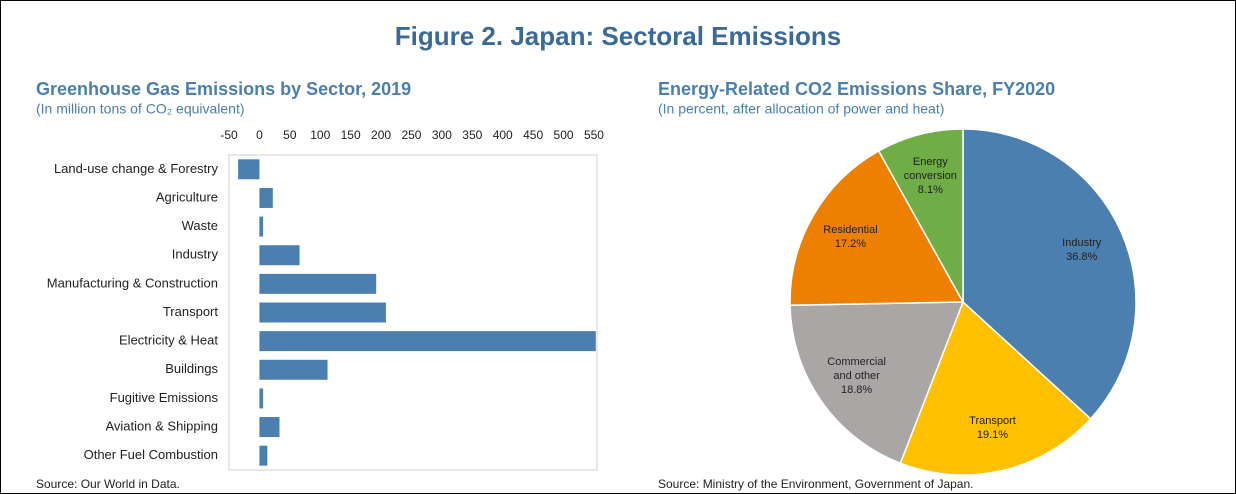  I want to click on figure-title: Figure 2. Japan: Sectoral Emissions, so click(618, 36).